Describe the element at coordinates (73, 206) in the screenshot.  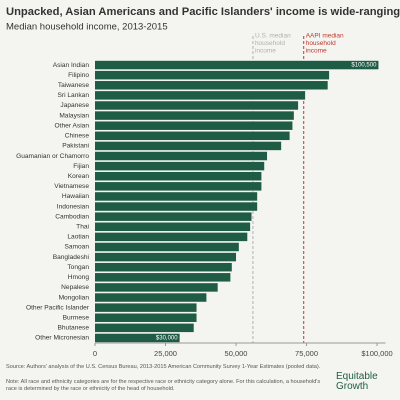
I see `y-tick-label: Indonesian` at that location.